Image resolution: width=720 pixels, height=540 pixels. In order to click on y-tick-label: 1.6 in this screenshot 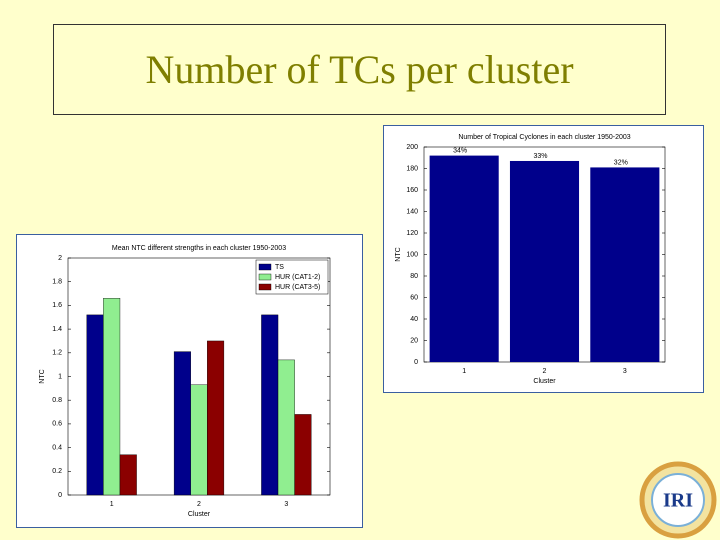, I will do `click(57, 305)`.